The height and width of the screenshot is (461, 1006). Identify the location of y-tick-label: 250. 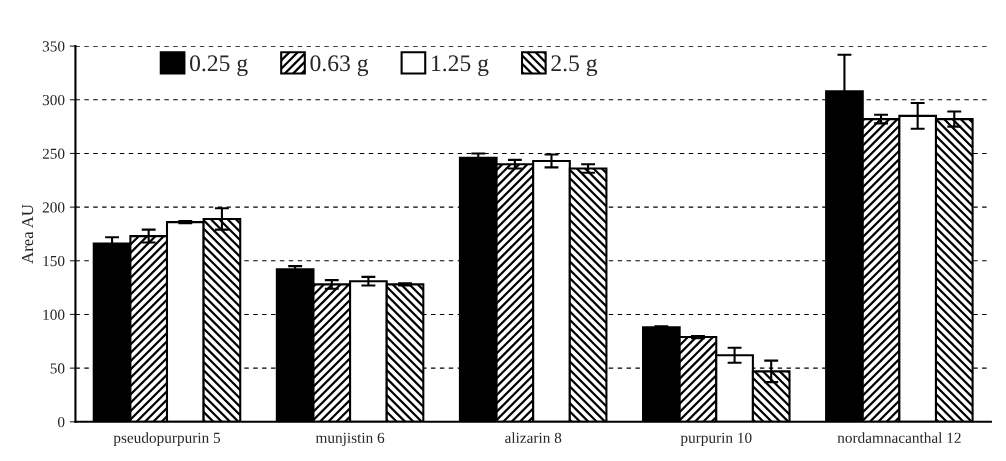
(53, 153).